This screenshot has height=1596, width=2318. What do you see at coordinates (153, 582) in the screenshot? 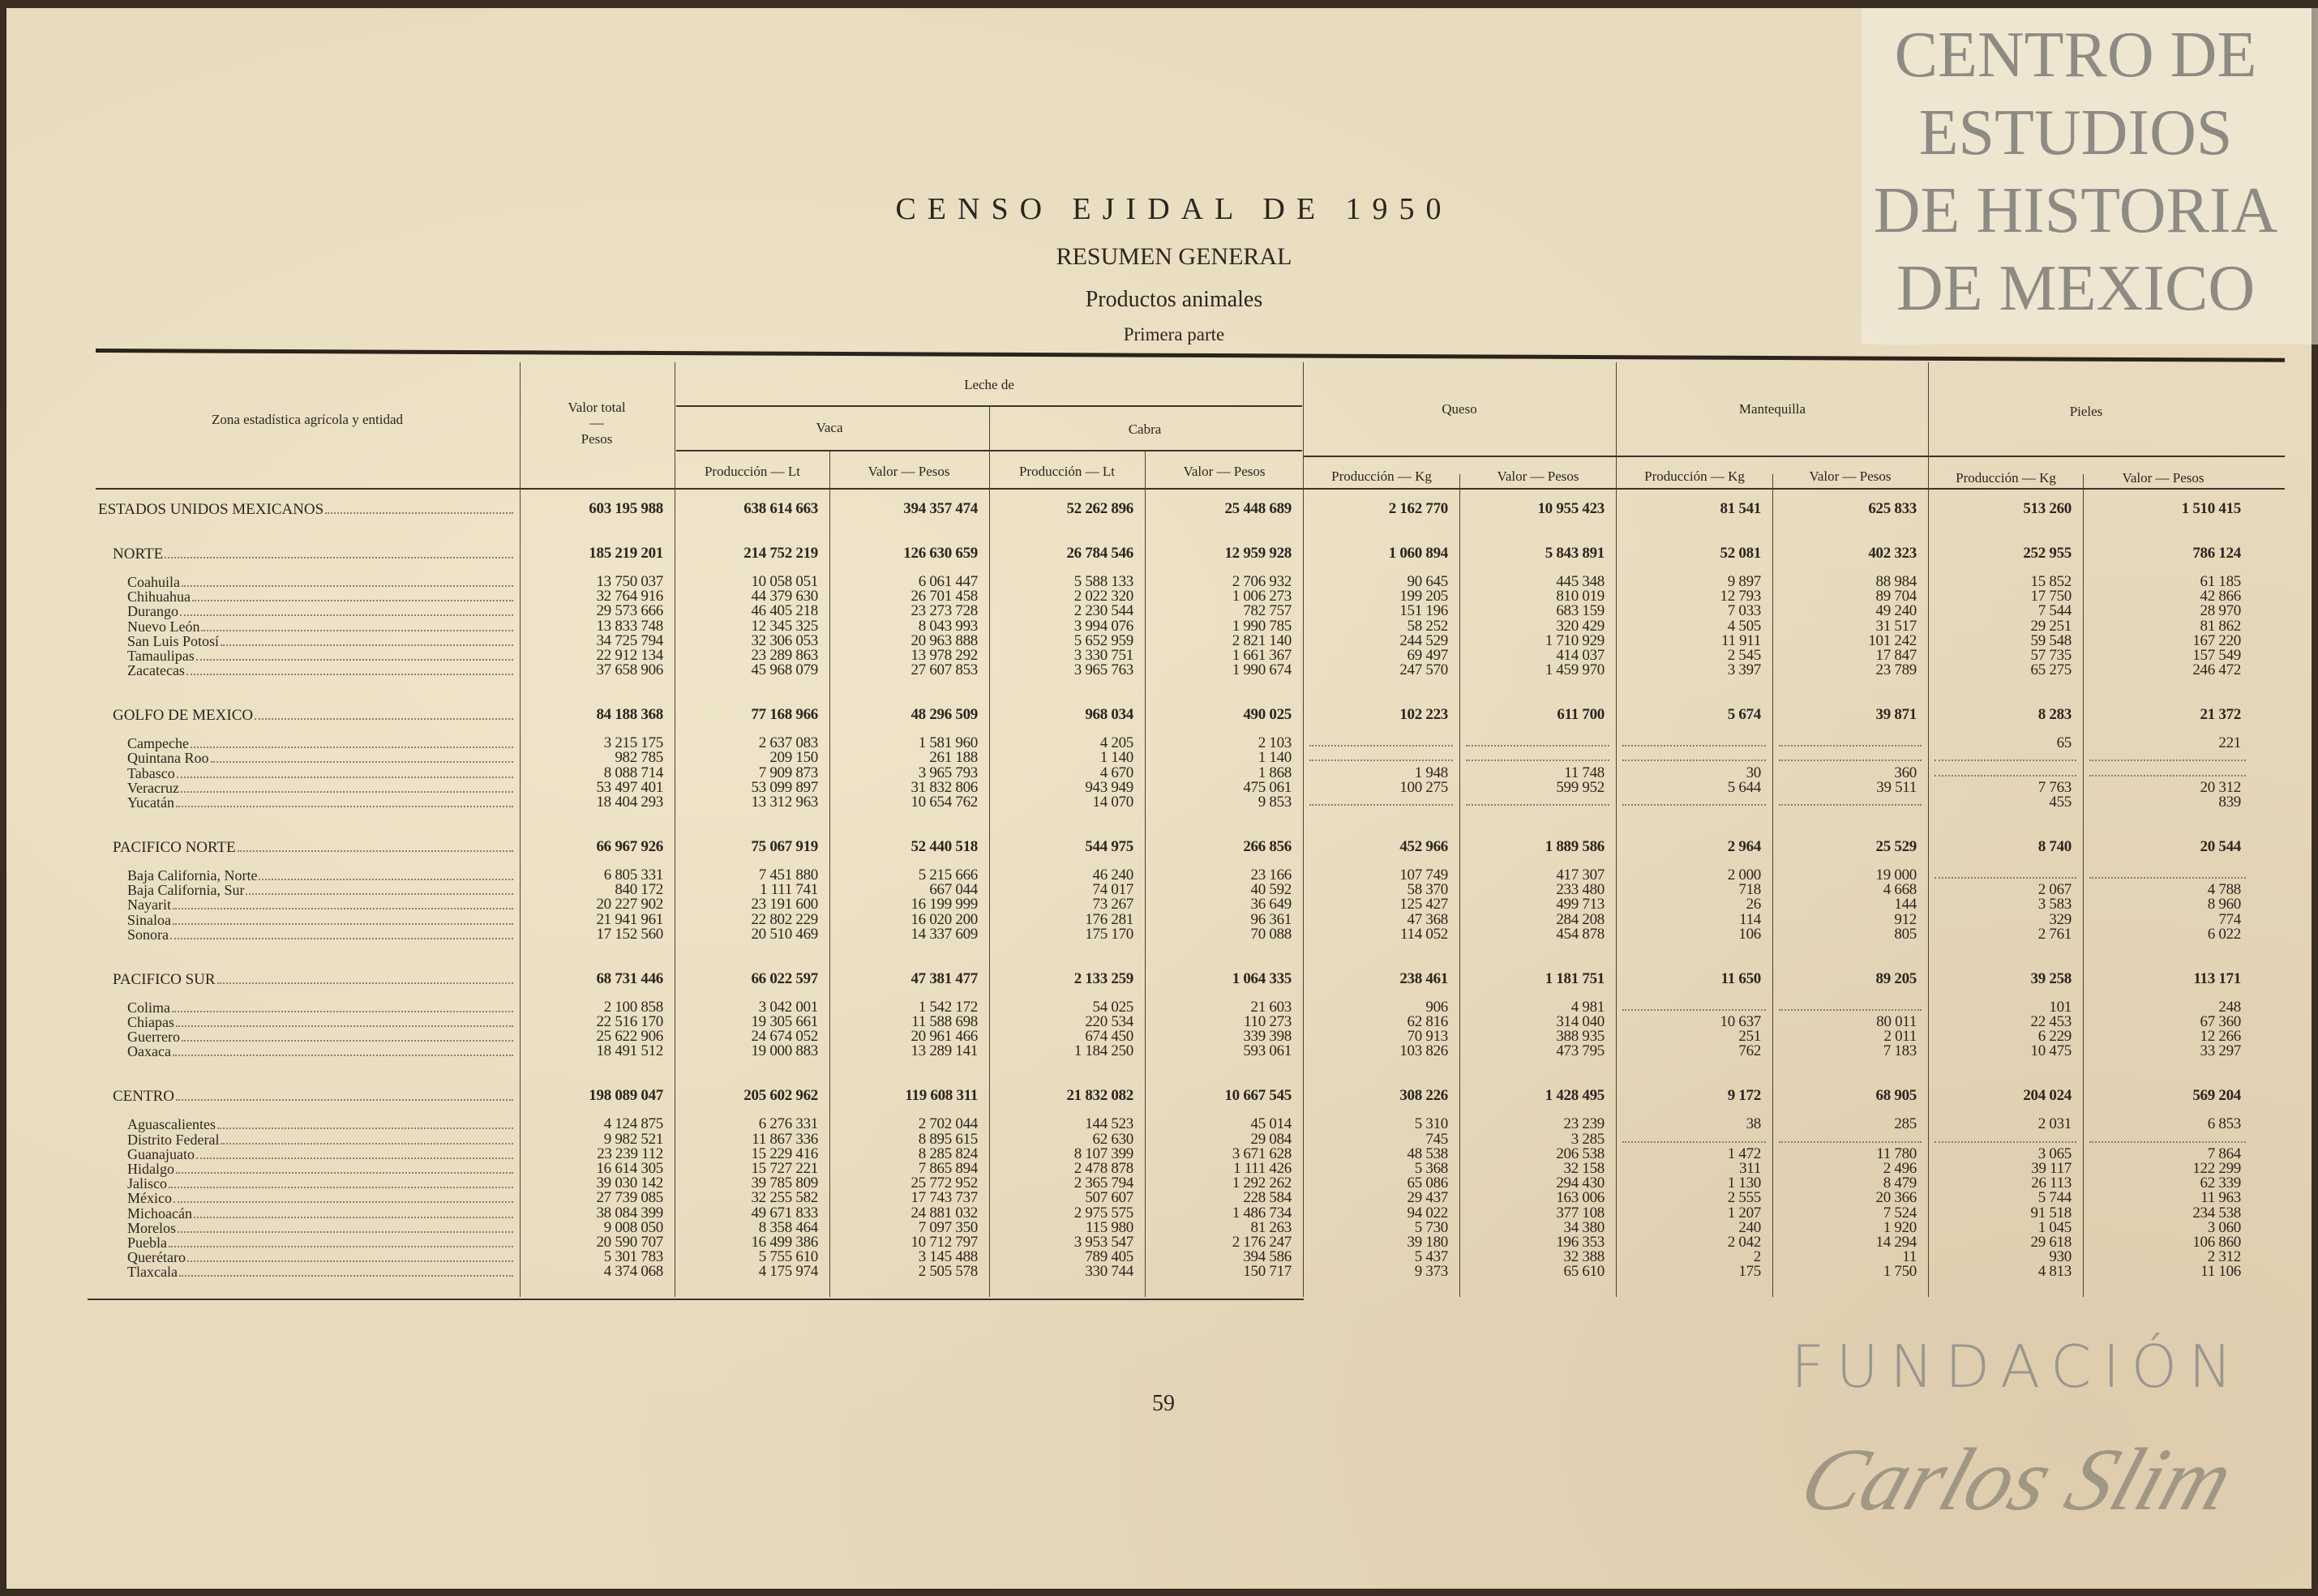
I see `entity-name: Coahuila` at bounding box center [153, 582].